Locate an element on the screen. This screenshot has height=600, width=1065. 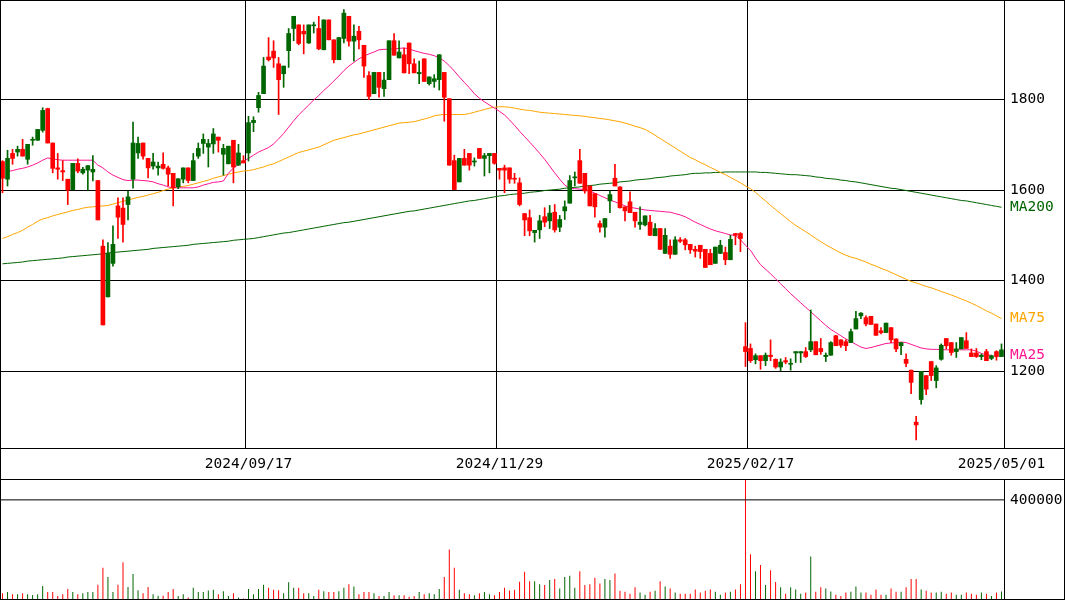
x-tick-label: 2024/11/29 is located at coordinates (499, 463).